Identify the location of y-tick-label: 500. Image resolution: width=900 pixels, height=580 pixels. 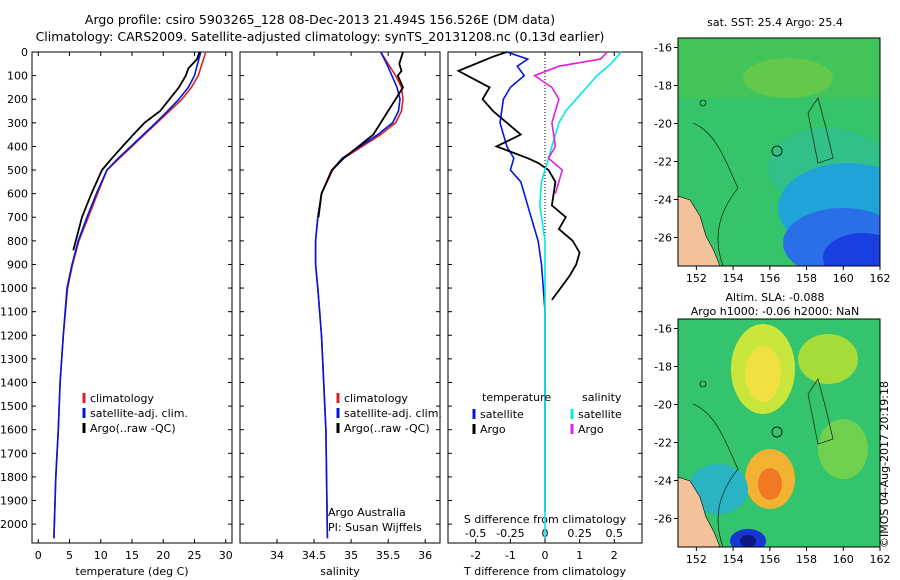
(17, 170).